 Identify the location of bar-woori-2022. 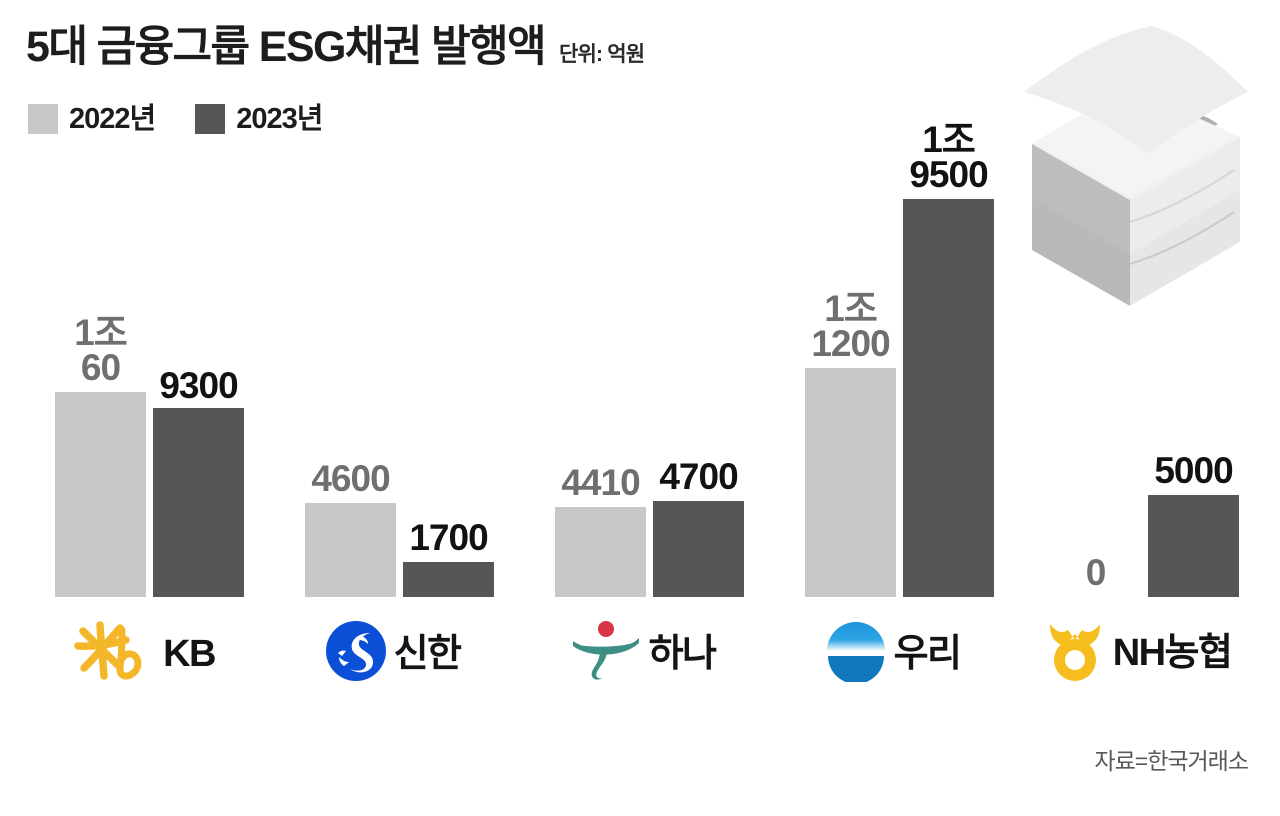
(850, 482).